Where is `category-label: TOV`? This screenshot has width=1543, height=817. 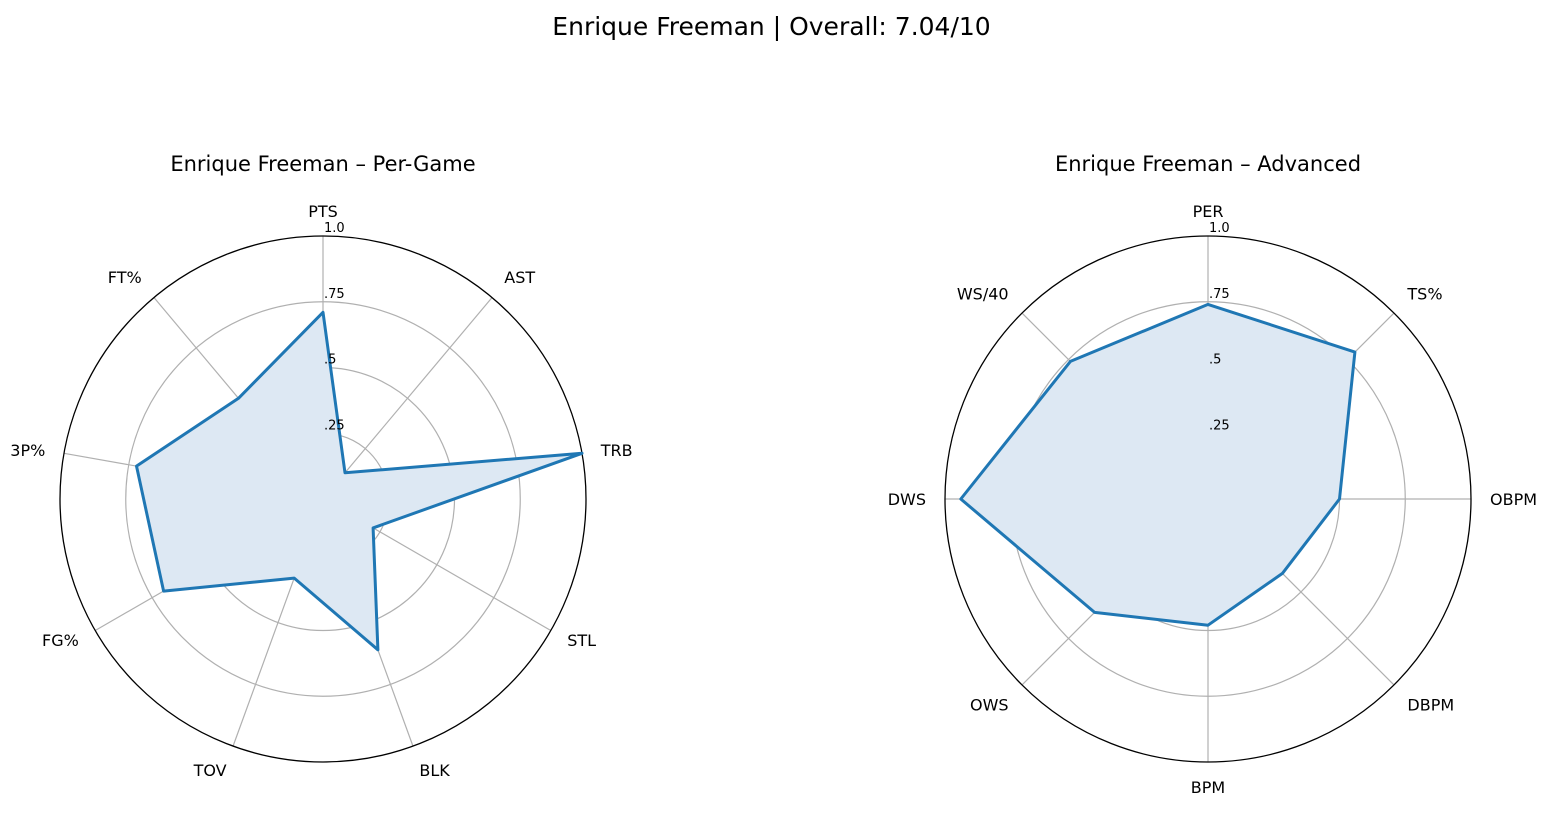 category-label: TOV is located at coordinates (210, 770).